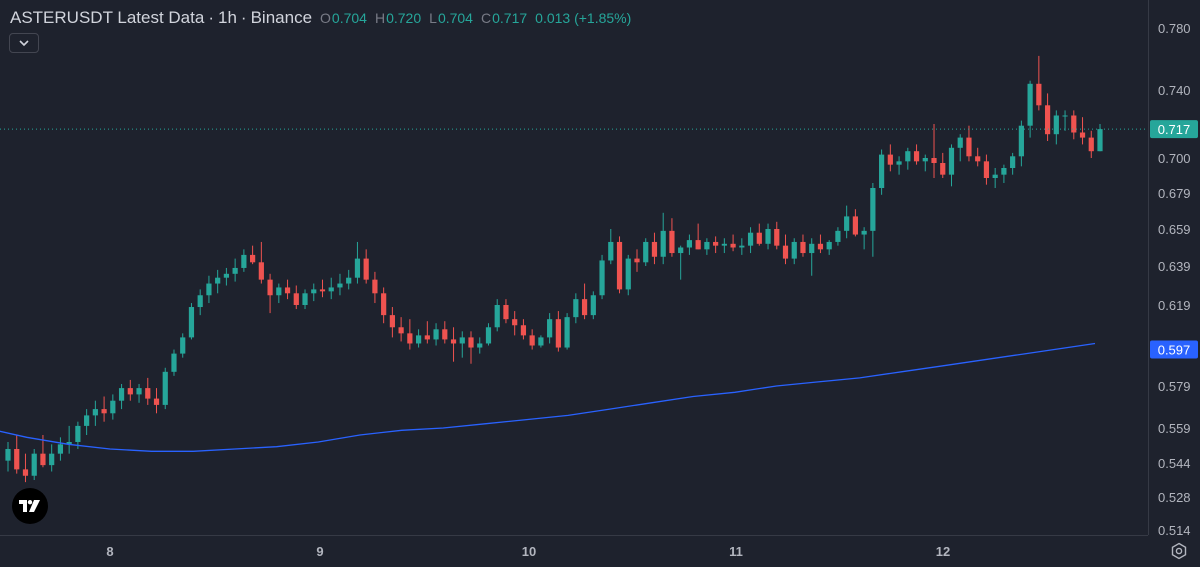 The width and height of the screenshot is (1200, 567). Describe the element at coordinates (24, 43) in the screenshot. I see `legend-collapse-button` at that location.